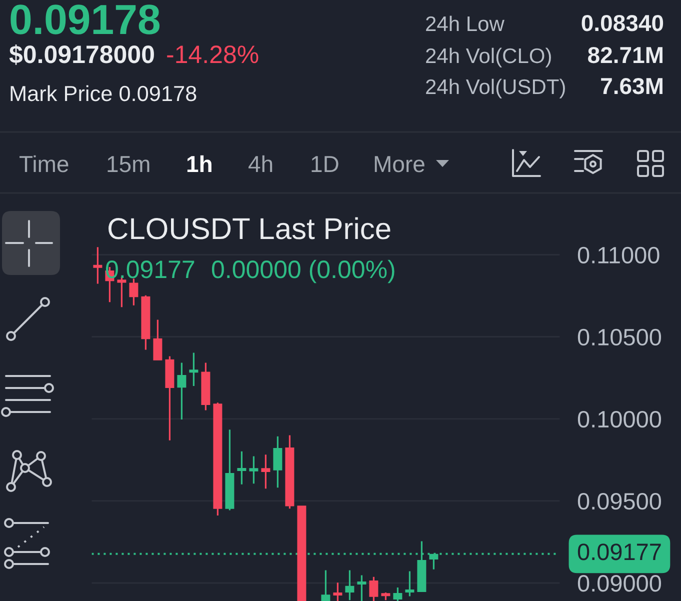 Image resolution: width=681 pixels, height=601 pixels. I want to click on text: -14.28%, so click(212, 55).